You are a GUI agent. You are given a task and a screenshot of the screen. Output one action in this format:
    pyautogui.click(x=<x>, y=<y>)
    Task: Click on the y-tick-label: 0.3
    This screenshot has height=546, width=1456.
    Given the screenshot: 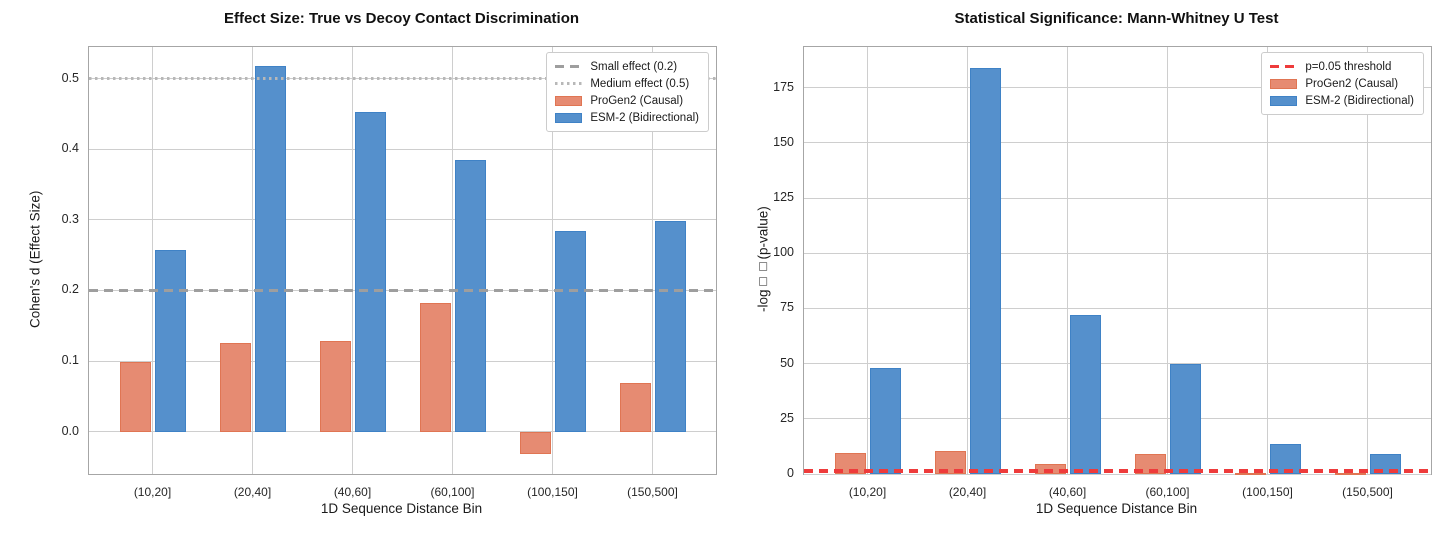 What is the action you would take?
    pyautogui.click(x=70, y=218)
    